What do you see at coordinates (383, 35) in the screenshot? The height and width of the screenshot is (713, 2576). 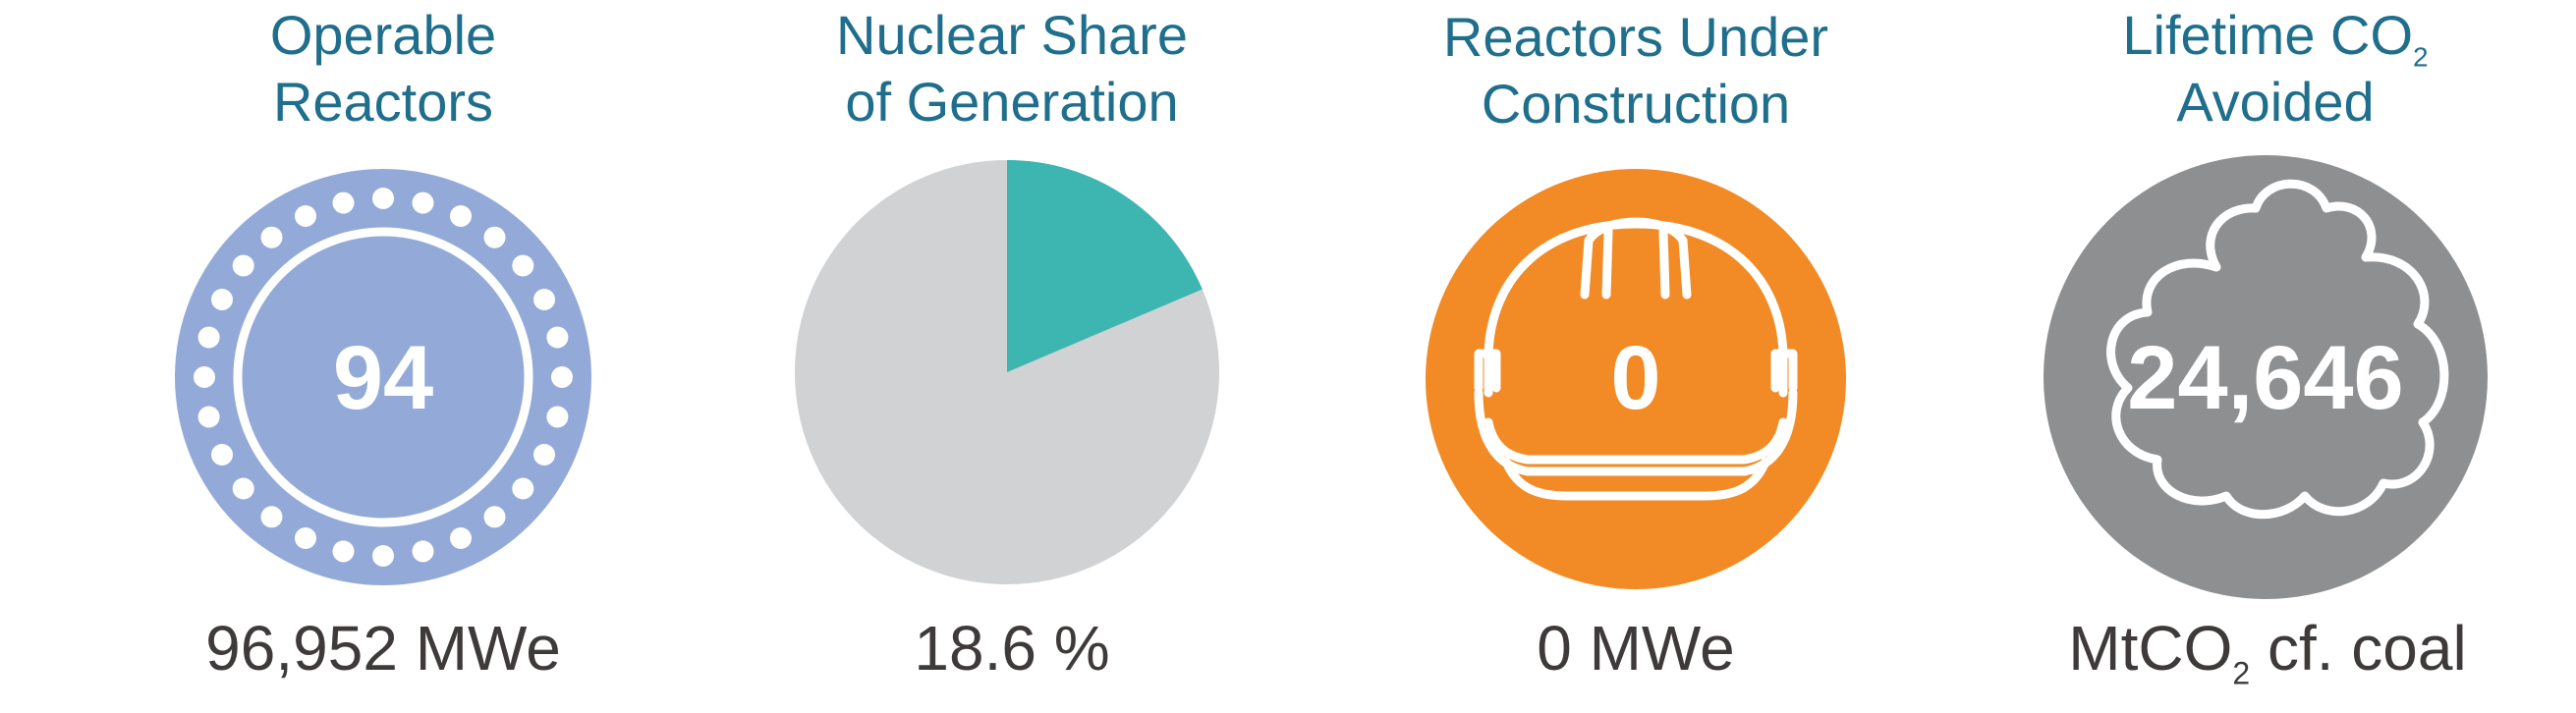 I see `title-line: Operable` at bounding box center [383, 35].